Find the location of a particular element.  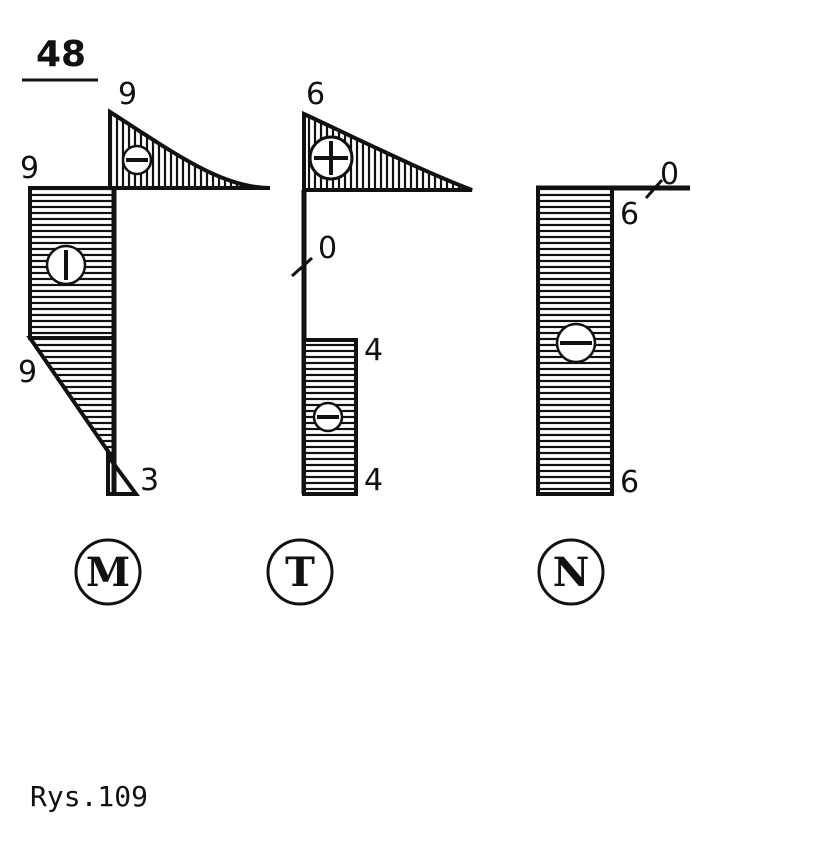

m-label-left-lower: 9 is located at coordinates (27, 372).